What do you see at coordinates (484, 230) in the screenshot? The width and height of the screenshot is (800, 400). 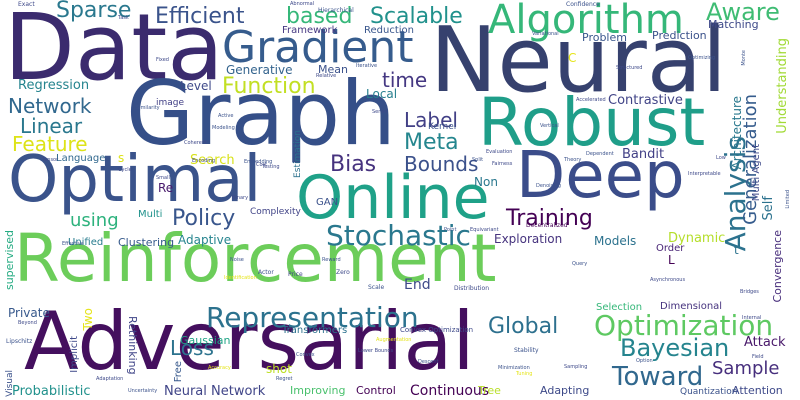 I see `word: Equivariant` at bounding box center [484, 230].